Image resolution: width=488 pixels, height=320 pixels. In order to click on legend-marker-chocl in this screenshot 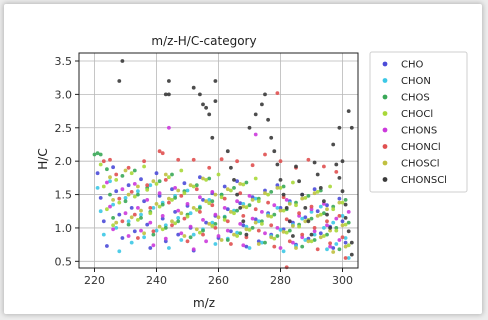, I will do `click(385, 113)`.